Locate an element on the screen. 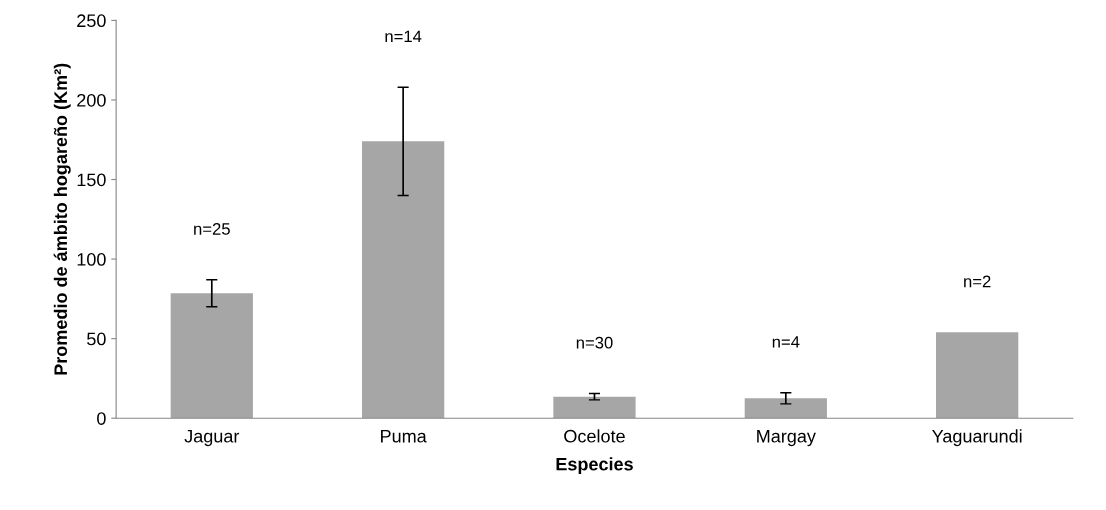  y-tick-label: 0 is located at coordinates (101, 418).